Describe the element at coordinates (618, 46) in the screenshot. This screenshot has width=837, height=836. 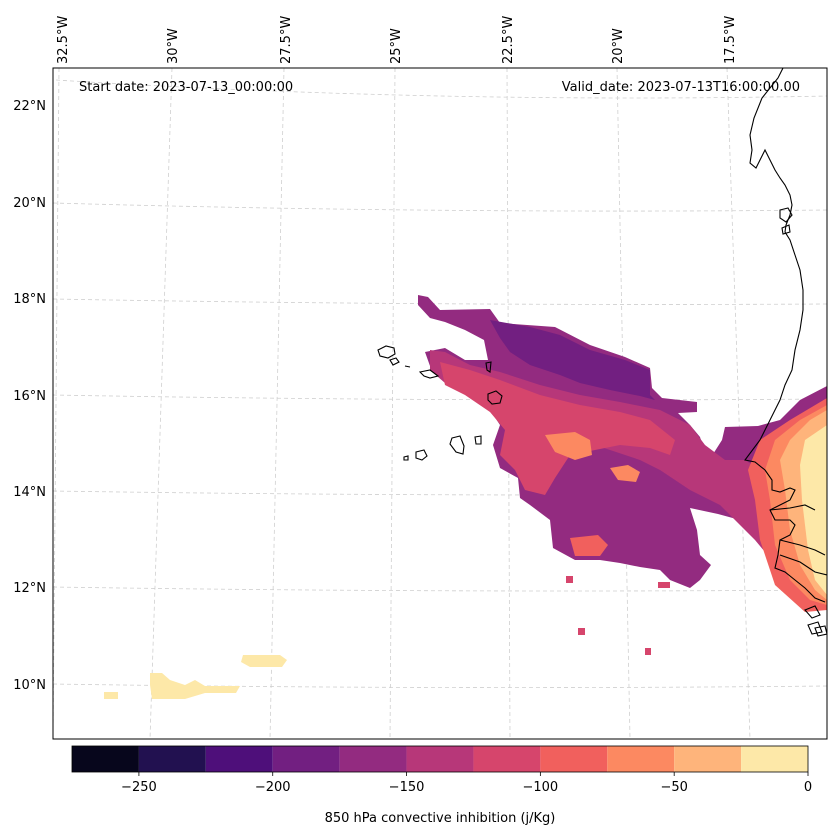
I see `lon-tick-label: 20°W` at that location.